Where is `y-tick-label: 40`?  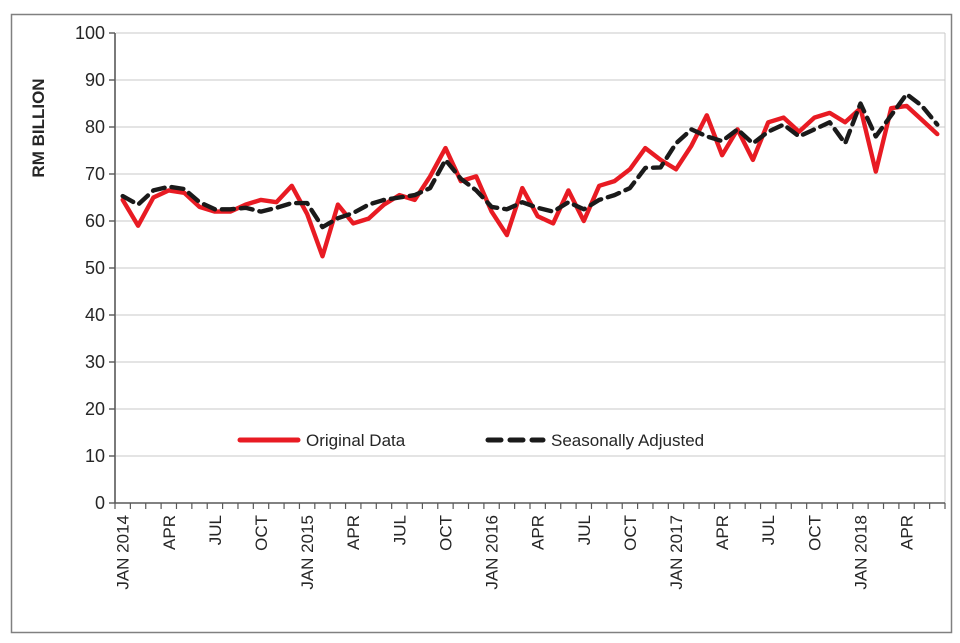
y-tick-label: 40 is located at coordinates (95, 315).